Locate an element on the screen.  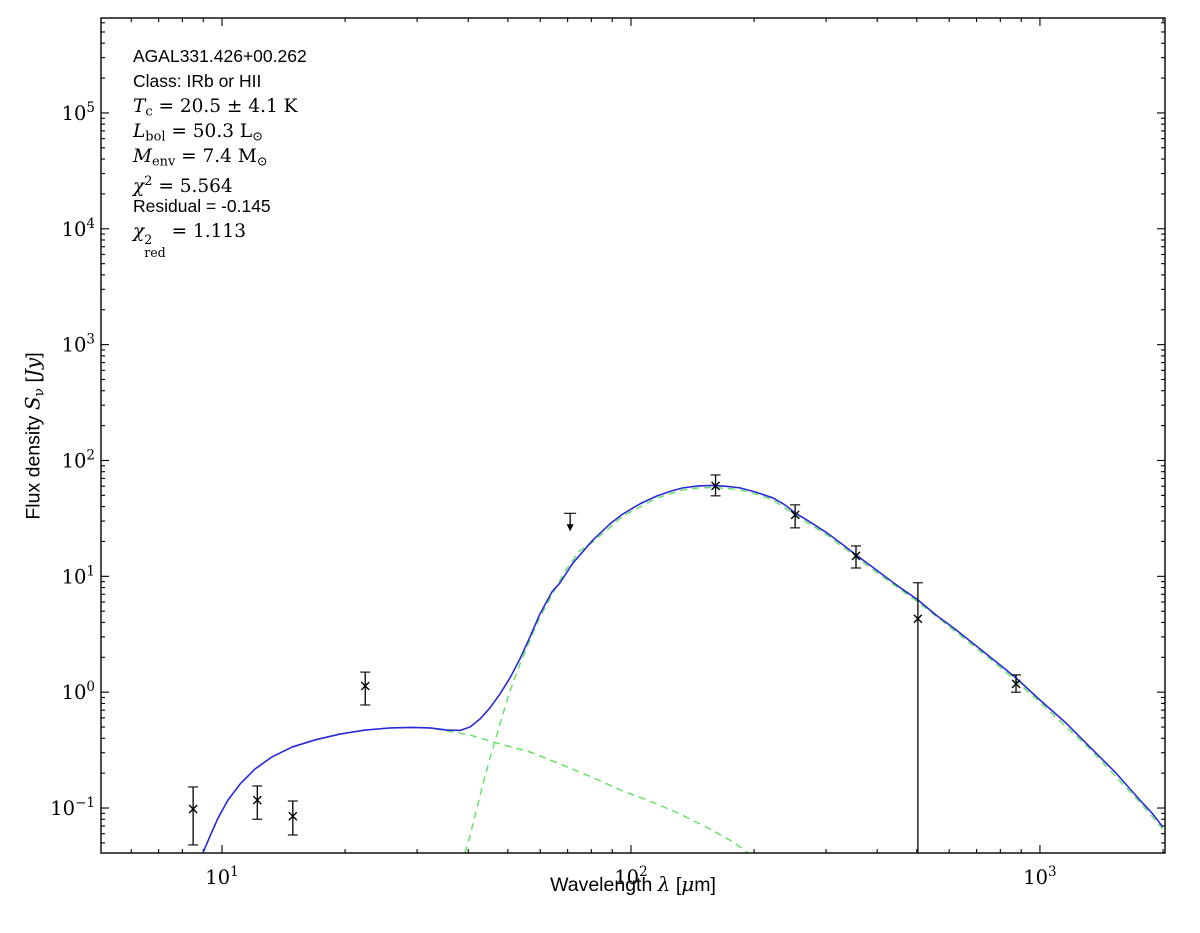
annotation-line: χ2 = 5.564 is located at coordinates (183, 186).